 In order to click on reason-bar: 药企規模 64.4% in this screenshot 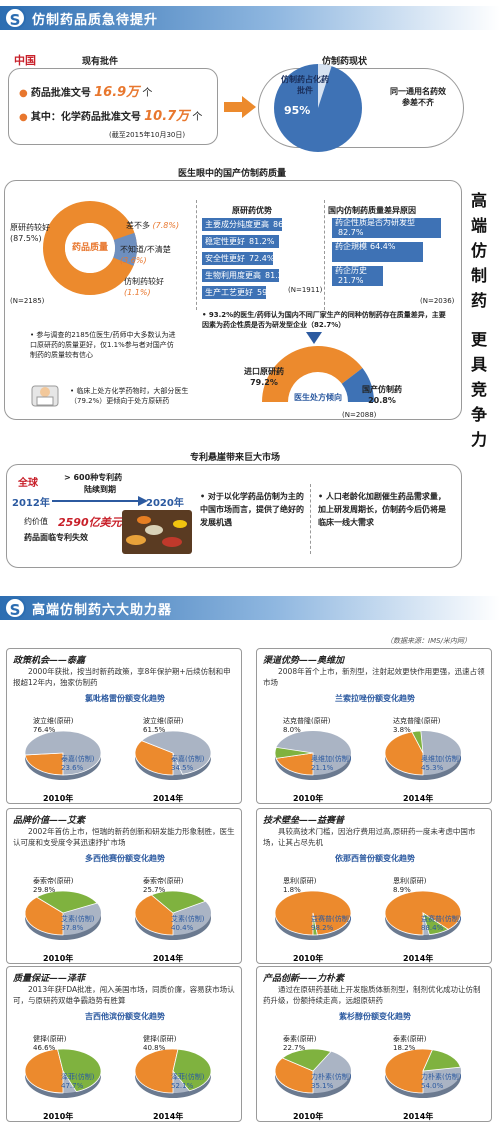, I will do `click(378, 252)`.